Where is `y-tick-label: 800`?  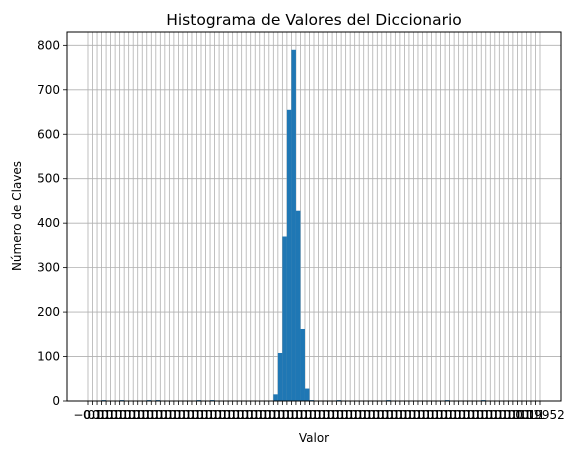 y-tick-label: 800 is located at coordinates (48, 45).